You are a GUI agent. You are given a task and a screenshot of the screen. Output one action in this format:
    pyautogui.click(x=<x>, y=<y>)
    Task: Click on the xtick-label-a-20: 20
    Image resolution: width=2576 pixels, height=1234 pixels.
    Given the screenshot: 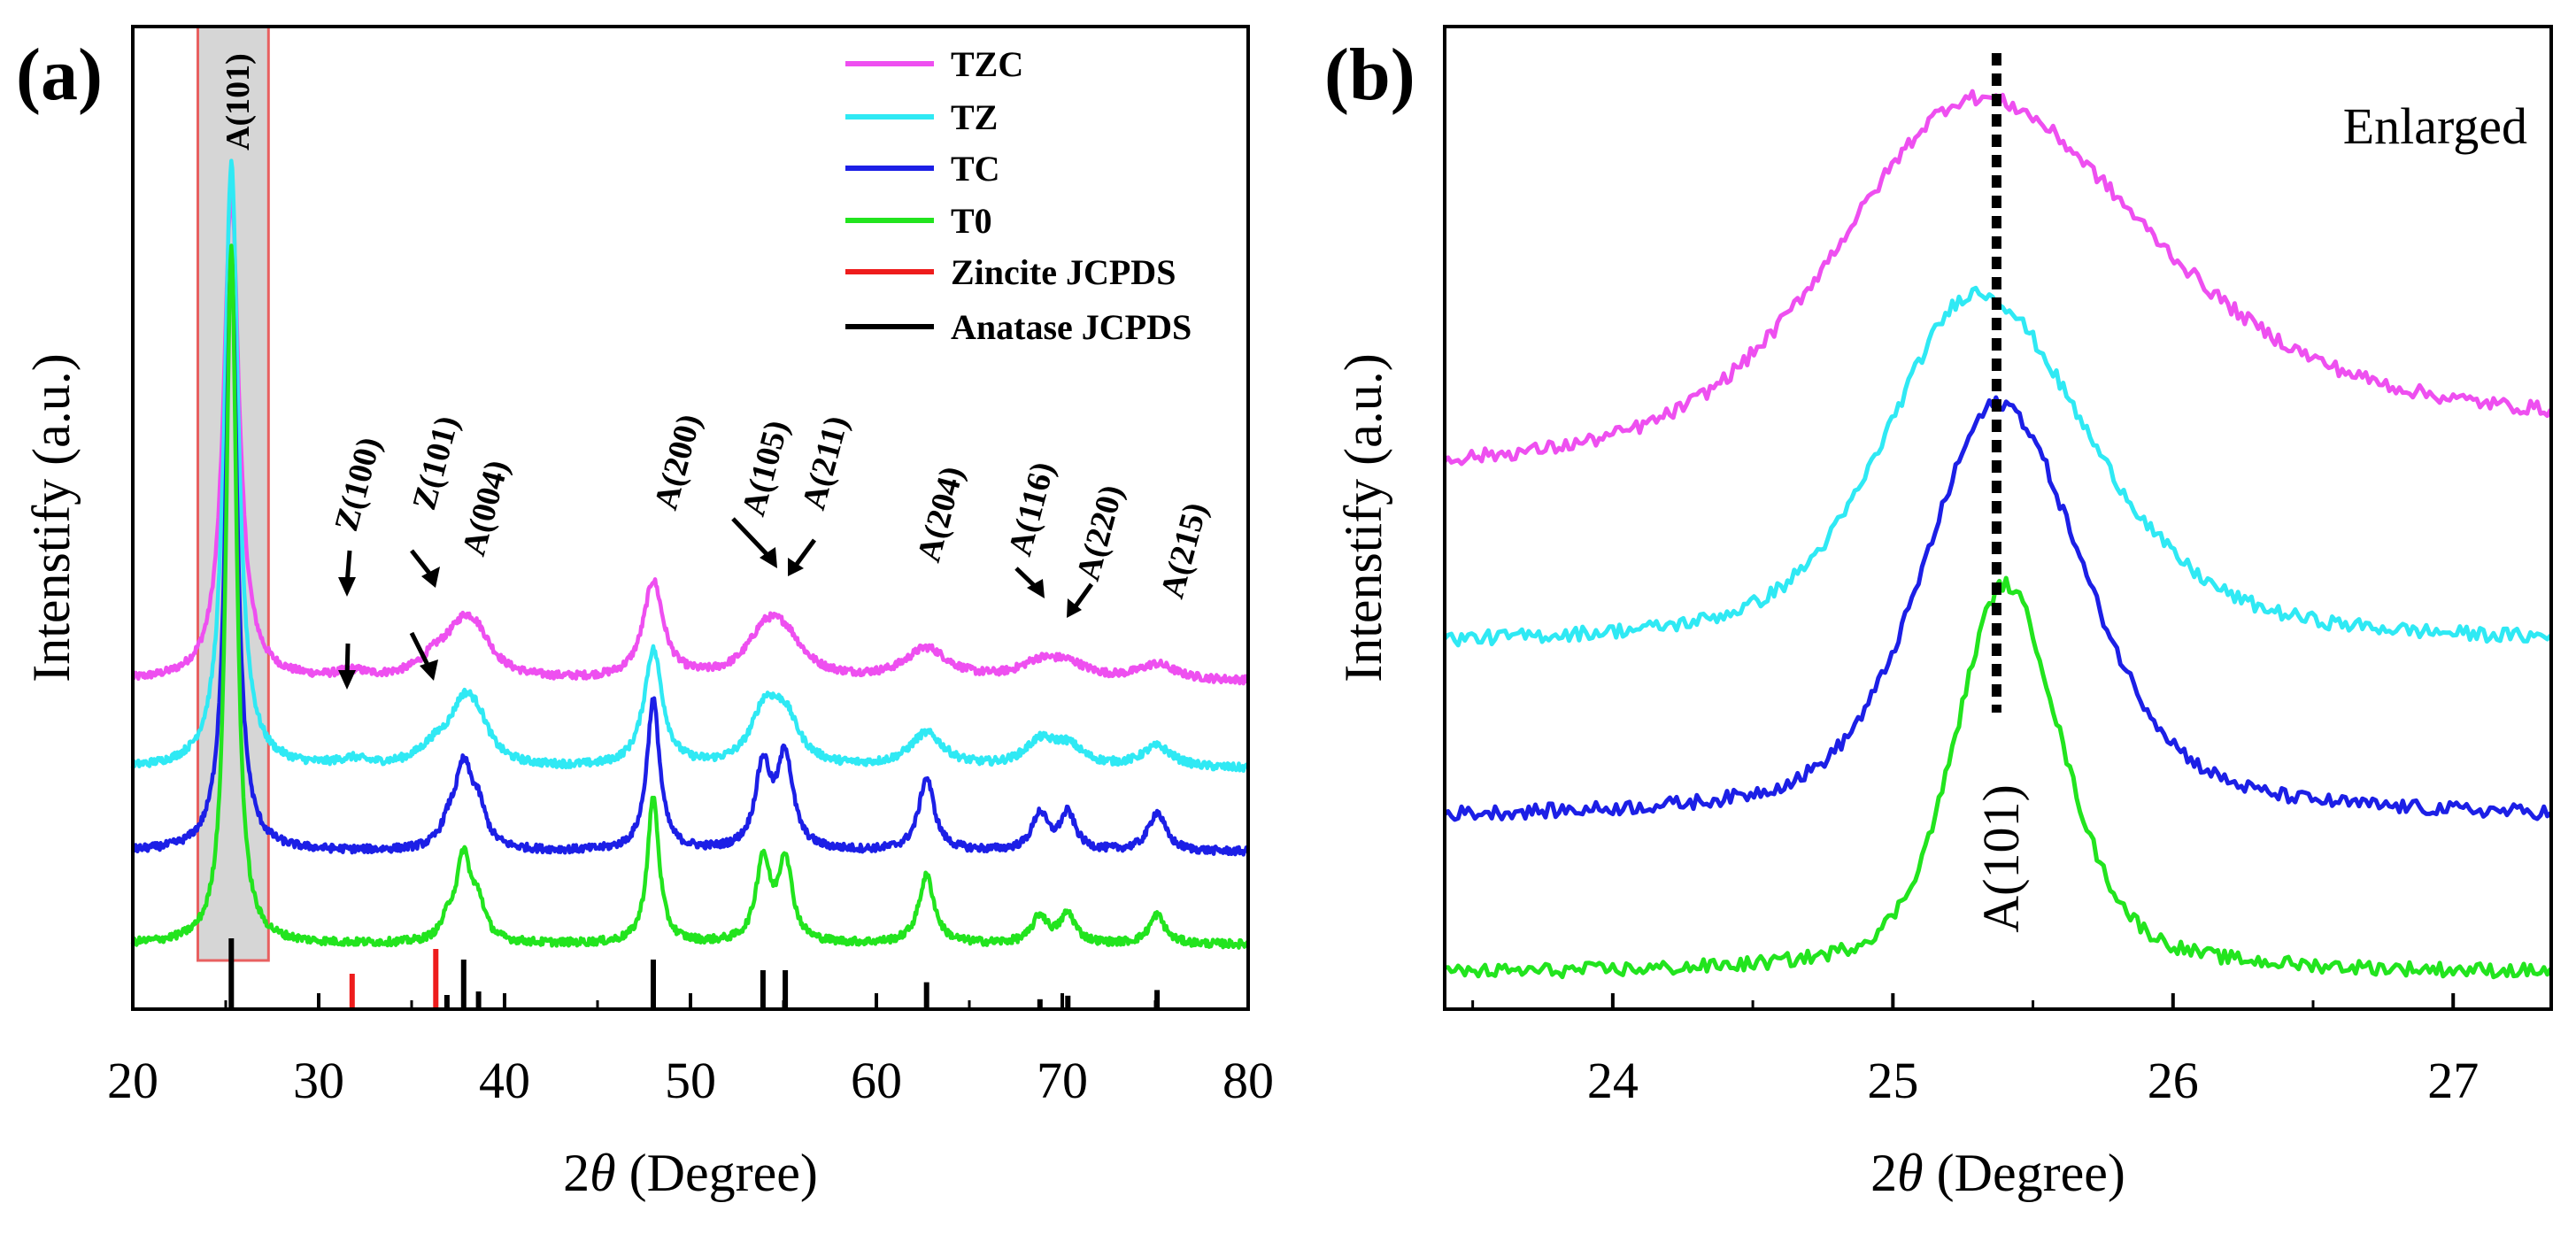 What is the action you would take?
    pyautogui.click(x=132, y=1080)
    